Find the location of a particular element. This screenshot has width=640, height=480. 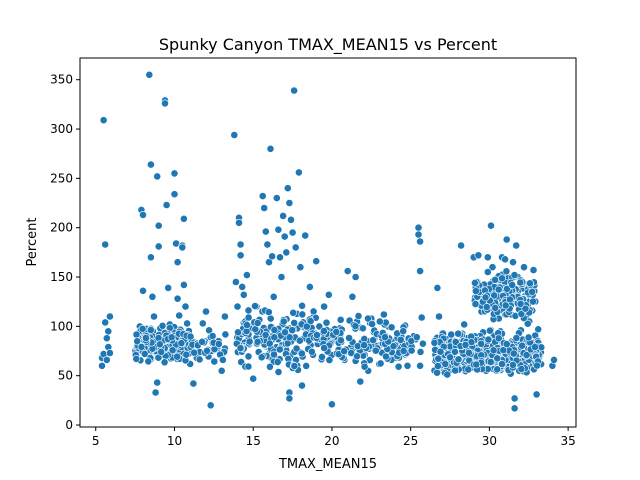

x-tick-label: 15 is located at coordinates (253, 441).